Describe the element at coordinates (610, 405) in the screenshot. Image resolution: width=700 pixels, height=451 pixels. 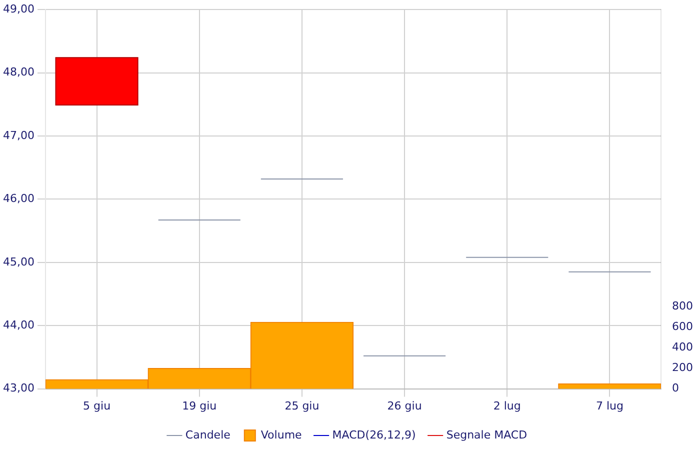
I see `x-tick-label: 7 lug` at that location.